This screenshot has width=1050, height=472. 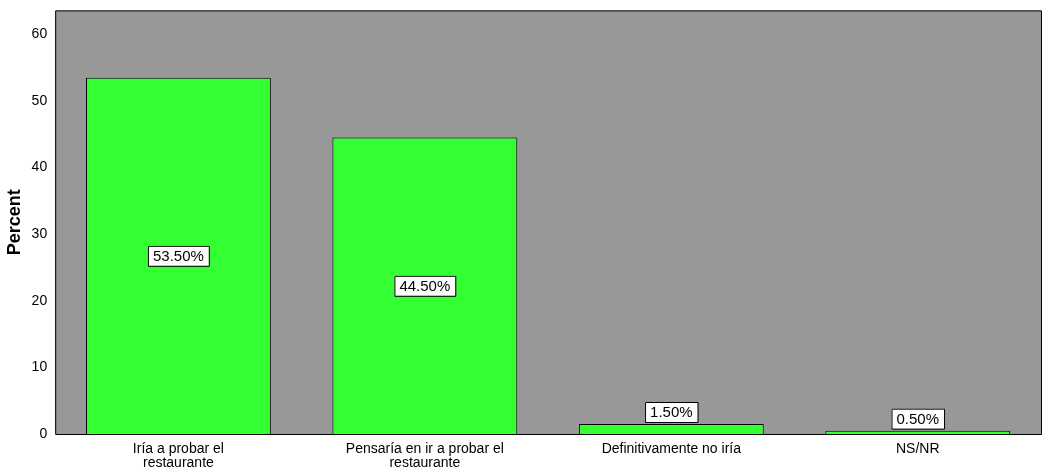 What do you see at coordinates (671, 447) in the screenshot?
I see `x-tick-label: Definitivamente no iría` at bounding box center [671, 447].